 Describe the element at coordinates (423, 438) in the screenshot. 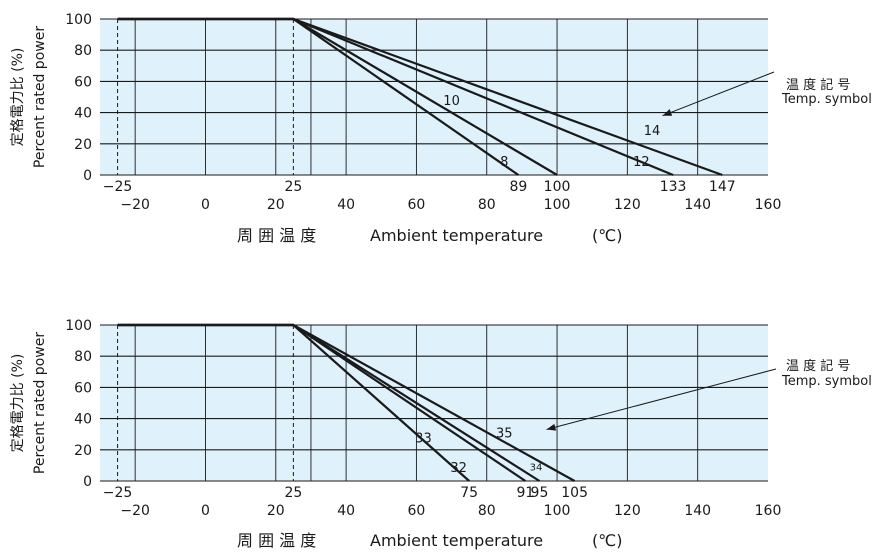

I see `series-label-33: 33` at that location.